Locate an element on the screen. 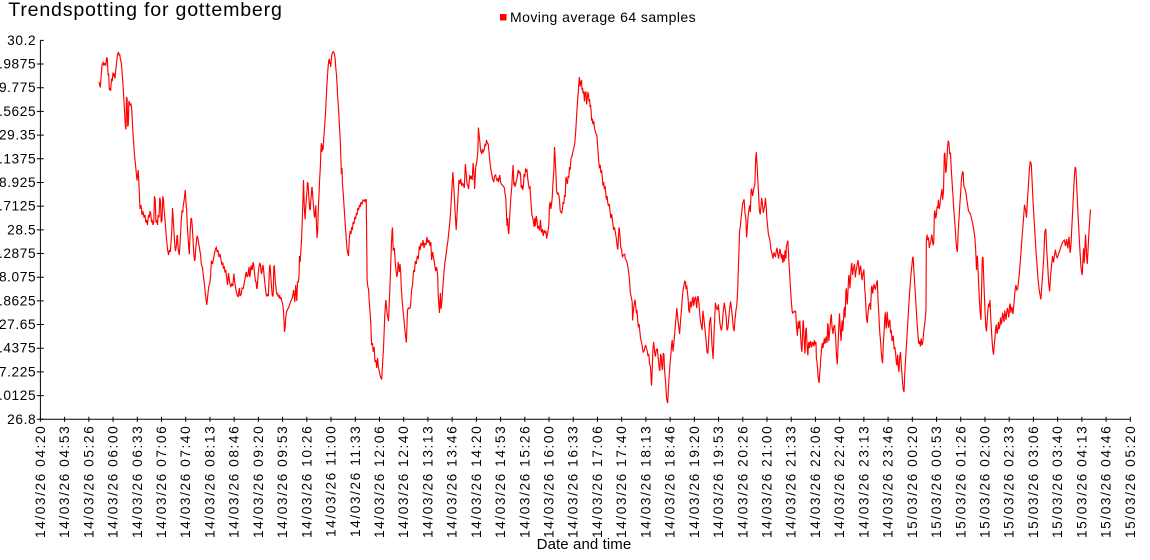 The height and width of the screenshot is (560, 1150). svg-text: 29.9875 is located at coordinates (18, 64).